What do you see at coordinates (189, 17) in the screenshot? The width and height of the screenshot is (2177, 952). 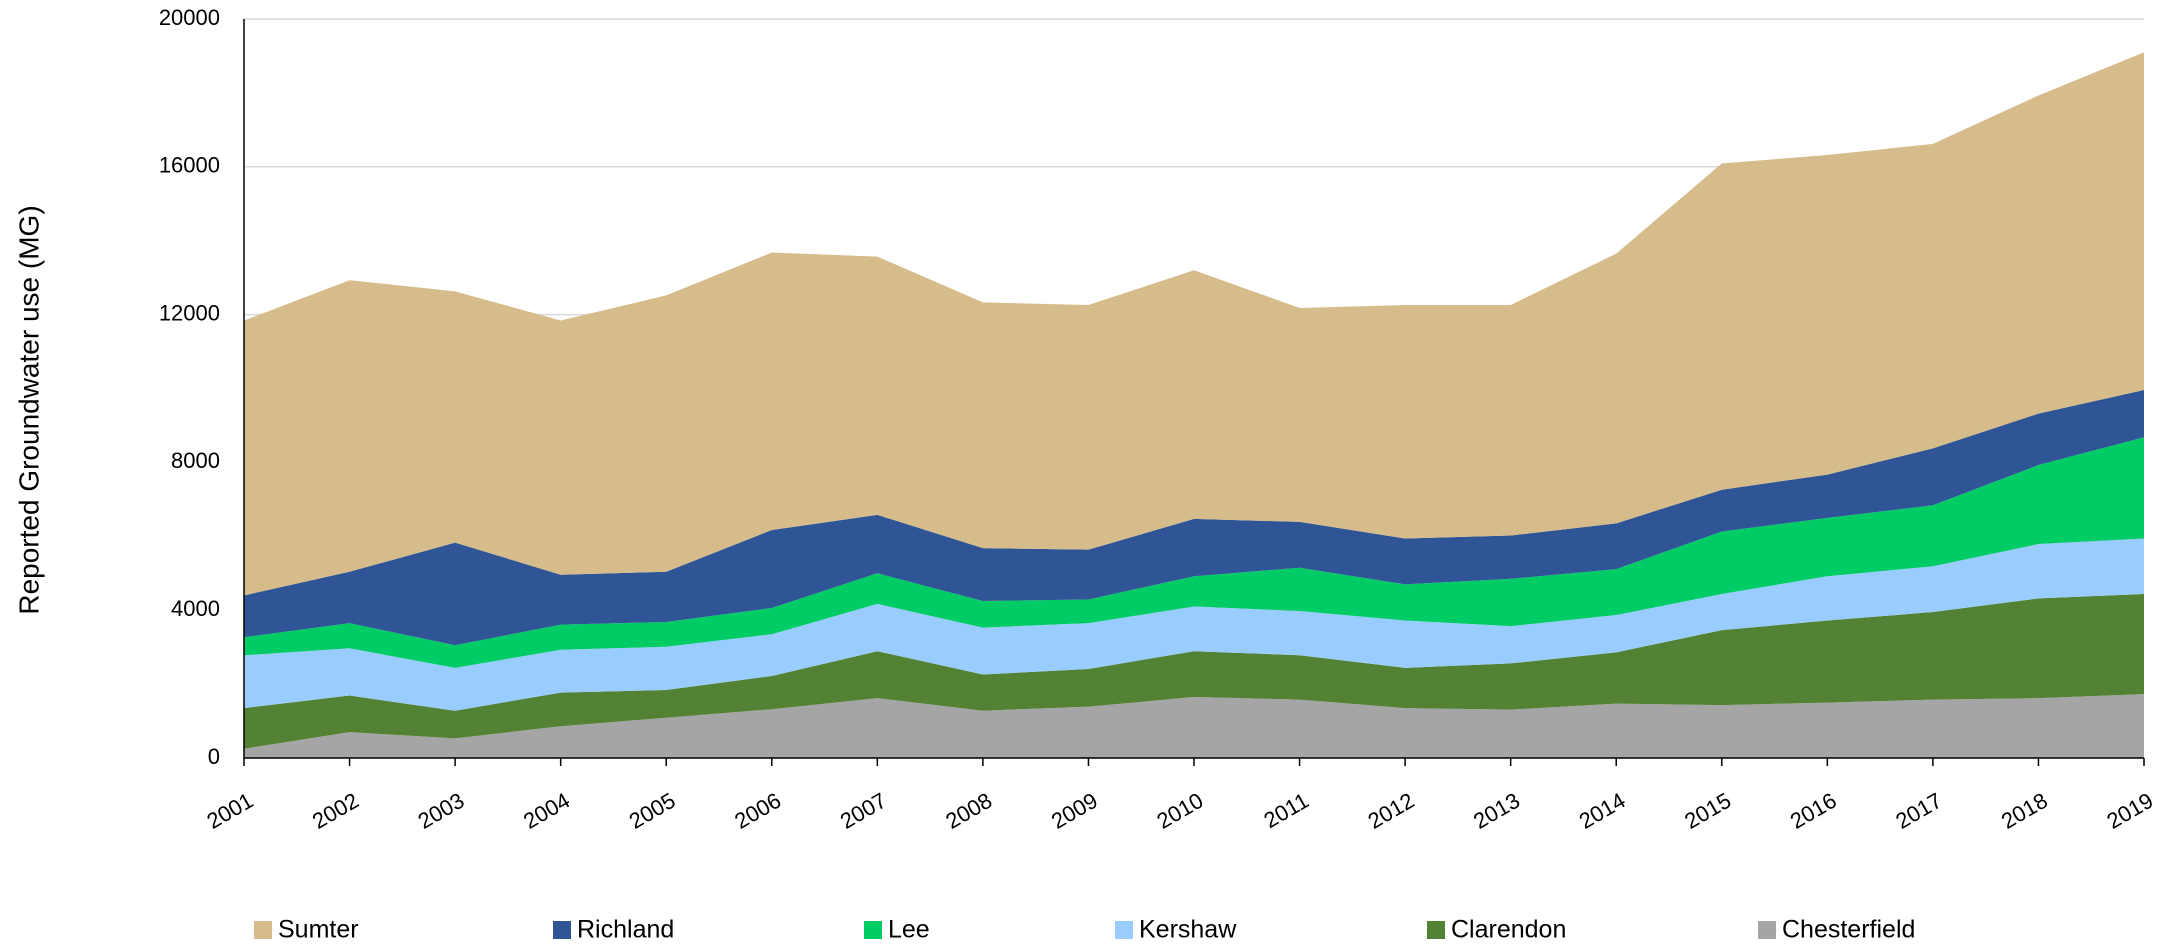 I see `y-tick-label: 20000` at bounding box center [189, 17].